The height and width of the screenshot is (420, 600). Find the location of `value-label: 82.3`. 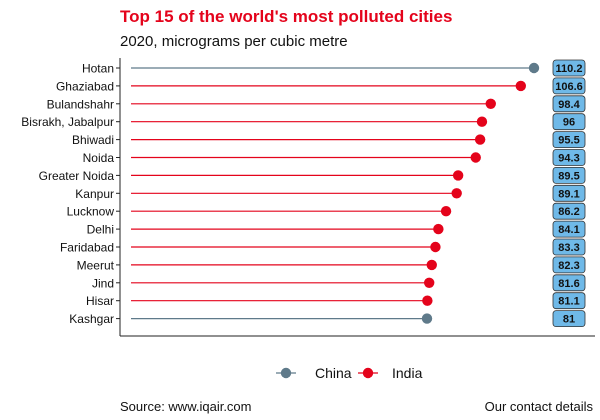

value-label: 82.3 is located at coordinates (568, 266).